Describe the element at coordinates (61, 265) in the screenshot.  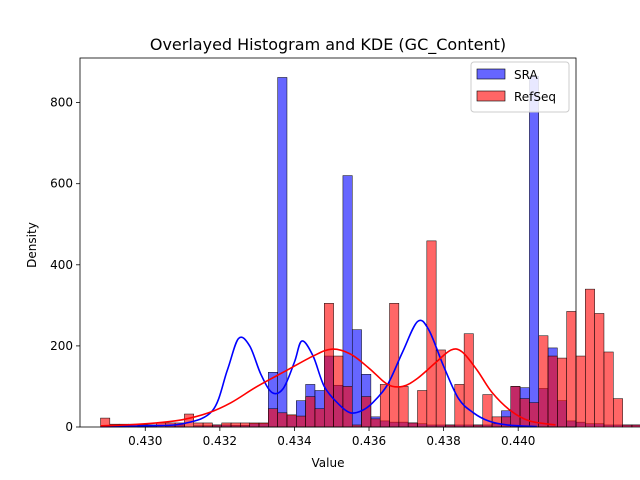
I see `y-tick-label: 400` at that location.